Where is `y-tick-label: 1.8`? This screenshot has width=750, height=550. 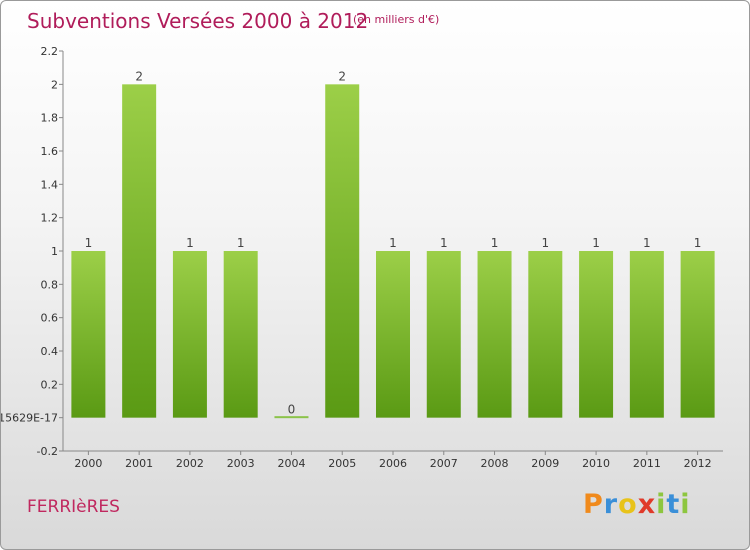 y-tick-label: 1.8 is located at coordinates (50, 118).